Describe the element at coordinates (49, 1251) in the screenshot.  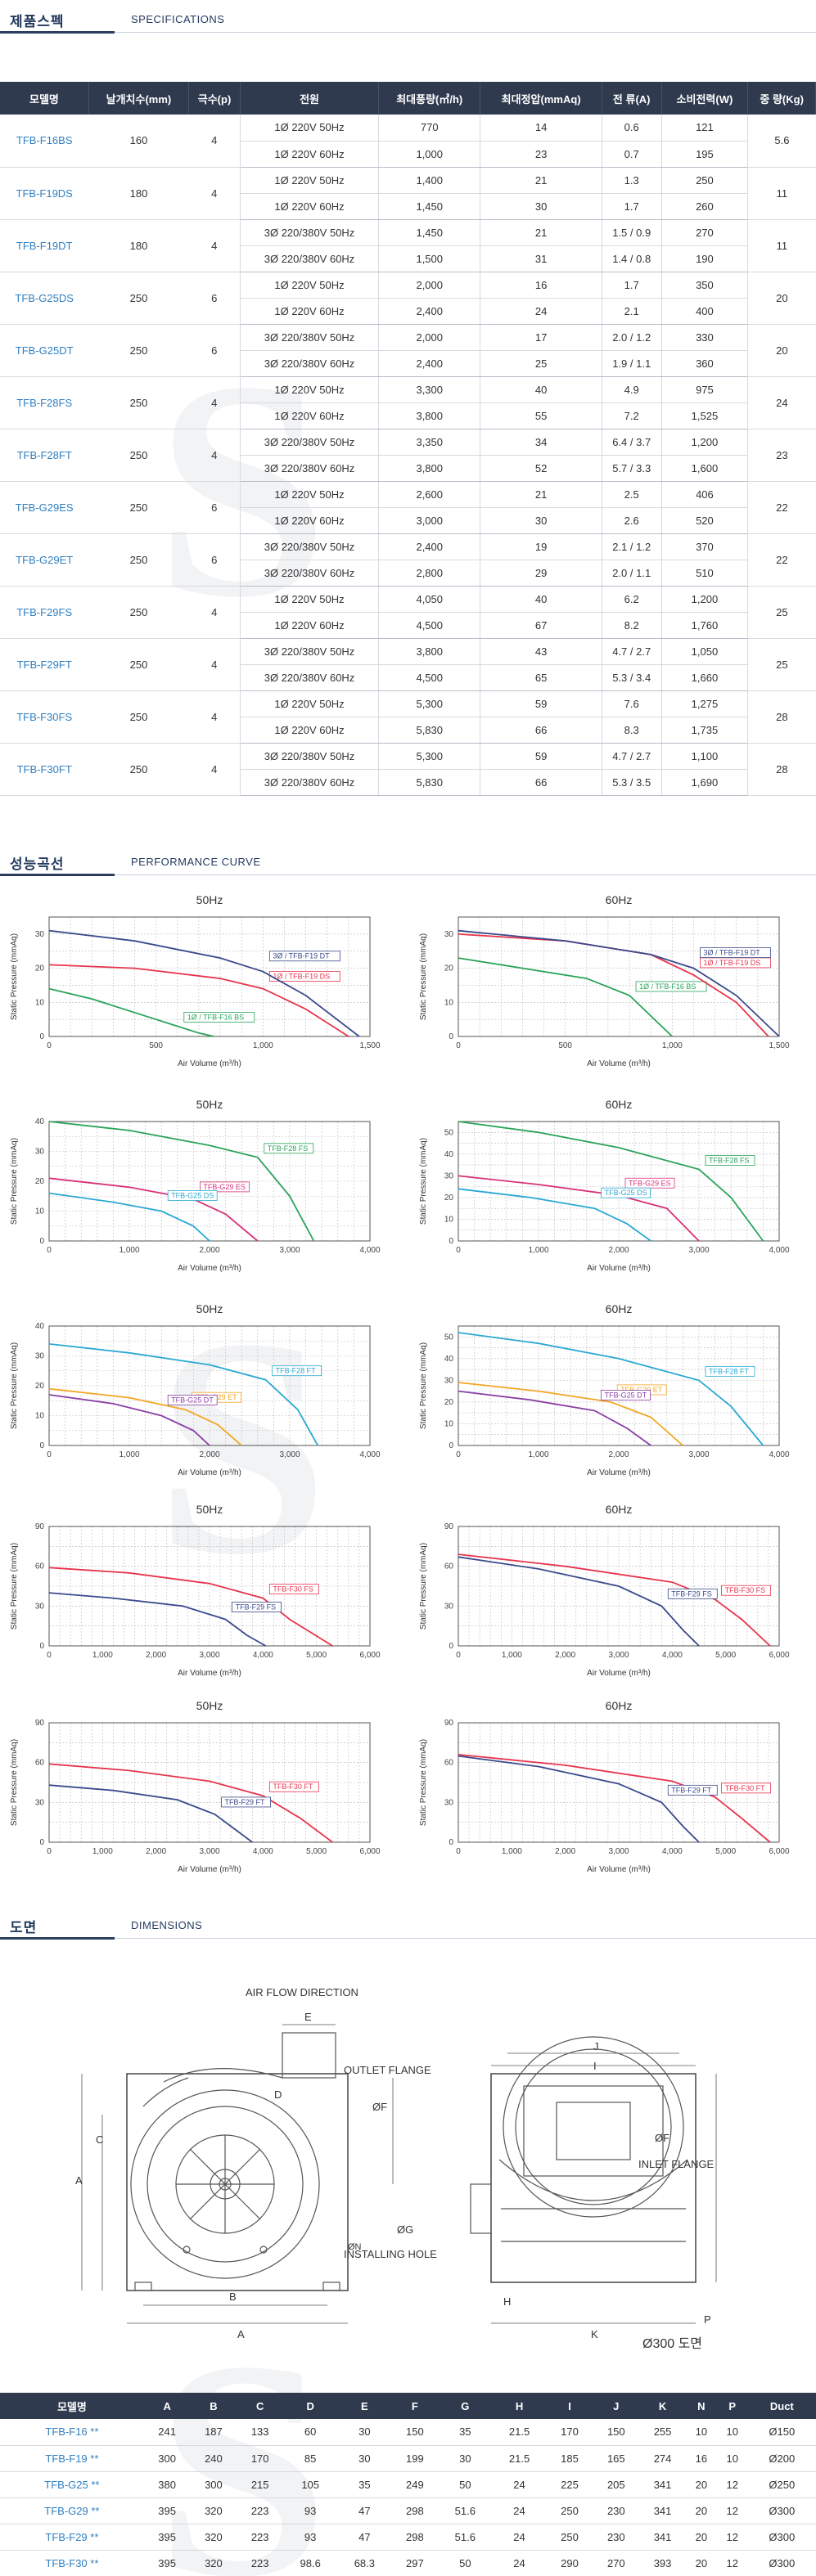
I see `x-tick-label: 0` at that location.